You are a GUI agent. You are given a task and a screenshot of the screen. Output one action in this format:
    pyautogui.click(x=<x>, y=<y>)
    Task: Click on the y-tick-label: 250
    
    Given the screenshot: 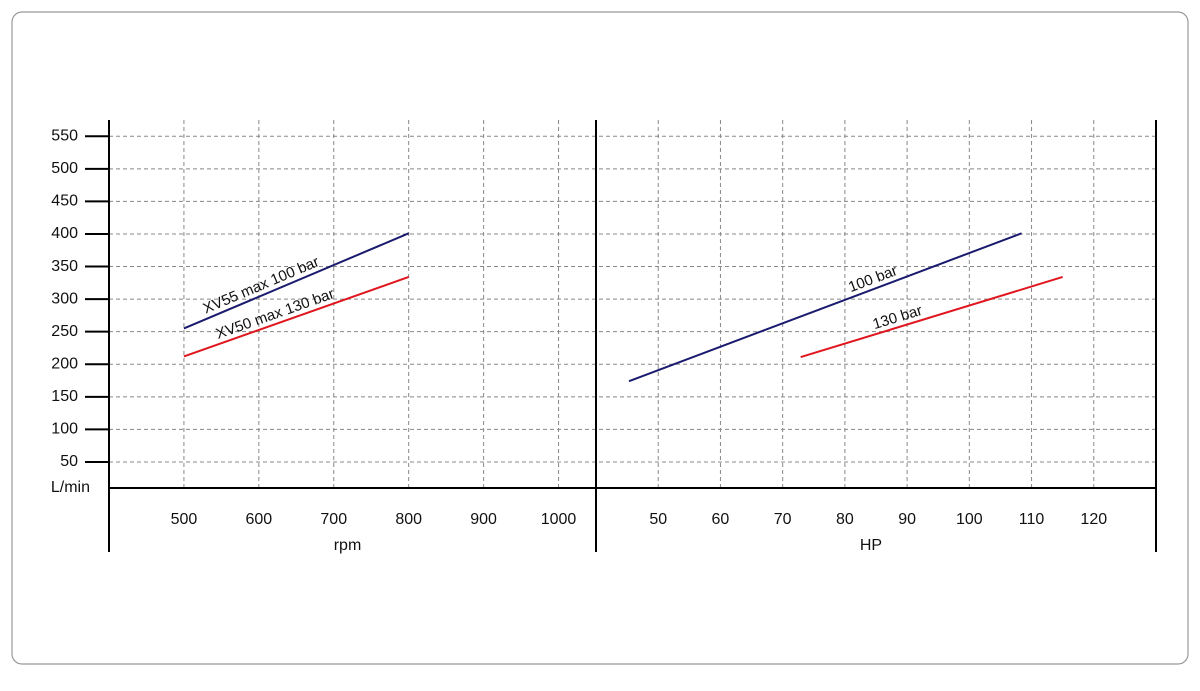 What is the action you would take?
    pyautogui.click(x=64, y=331)
    